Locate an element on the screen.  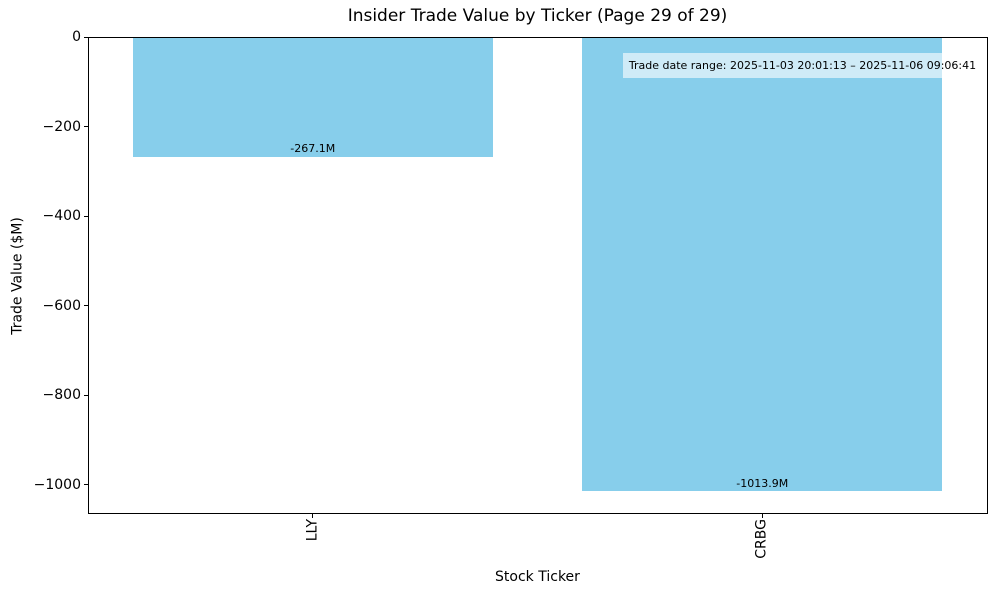
x-tick-label-crbg: CRBG is located at coordinates (761, 538).